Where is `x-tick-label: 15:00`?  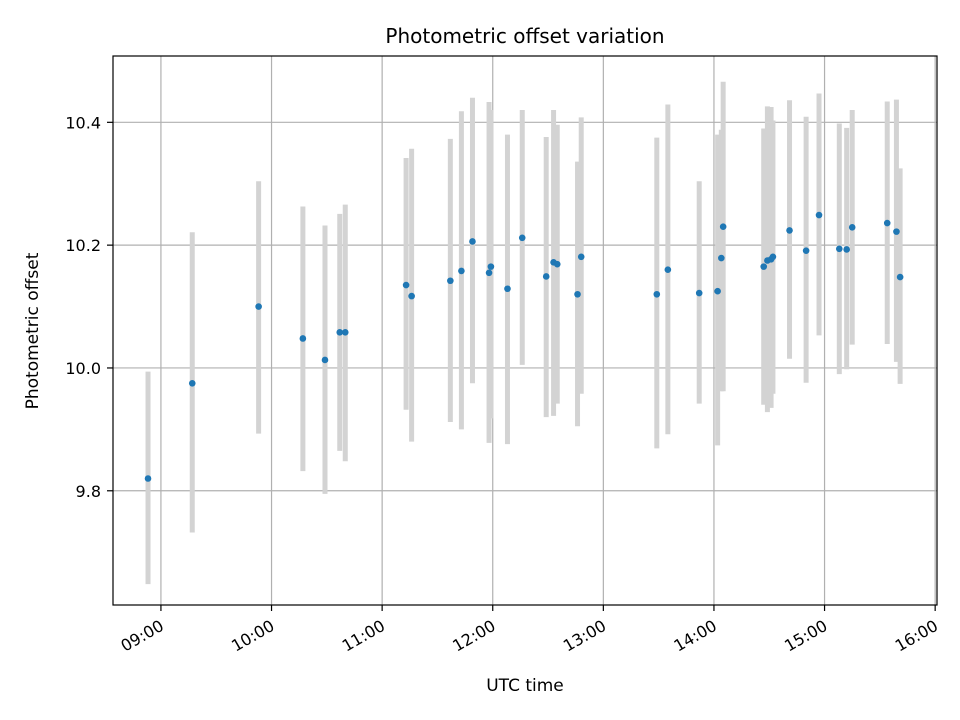 x-tick-label: 15:00 is located at coordinates (805, 636).